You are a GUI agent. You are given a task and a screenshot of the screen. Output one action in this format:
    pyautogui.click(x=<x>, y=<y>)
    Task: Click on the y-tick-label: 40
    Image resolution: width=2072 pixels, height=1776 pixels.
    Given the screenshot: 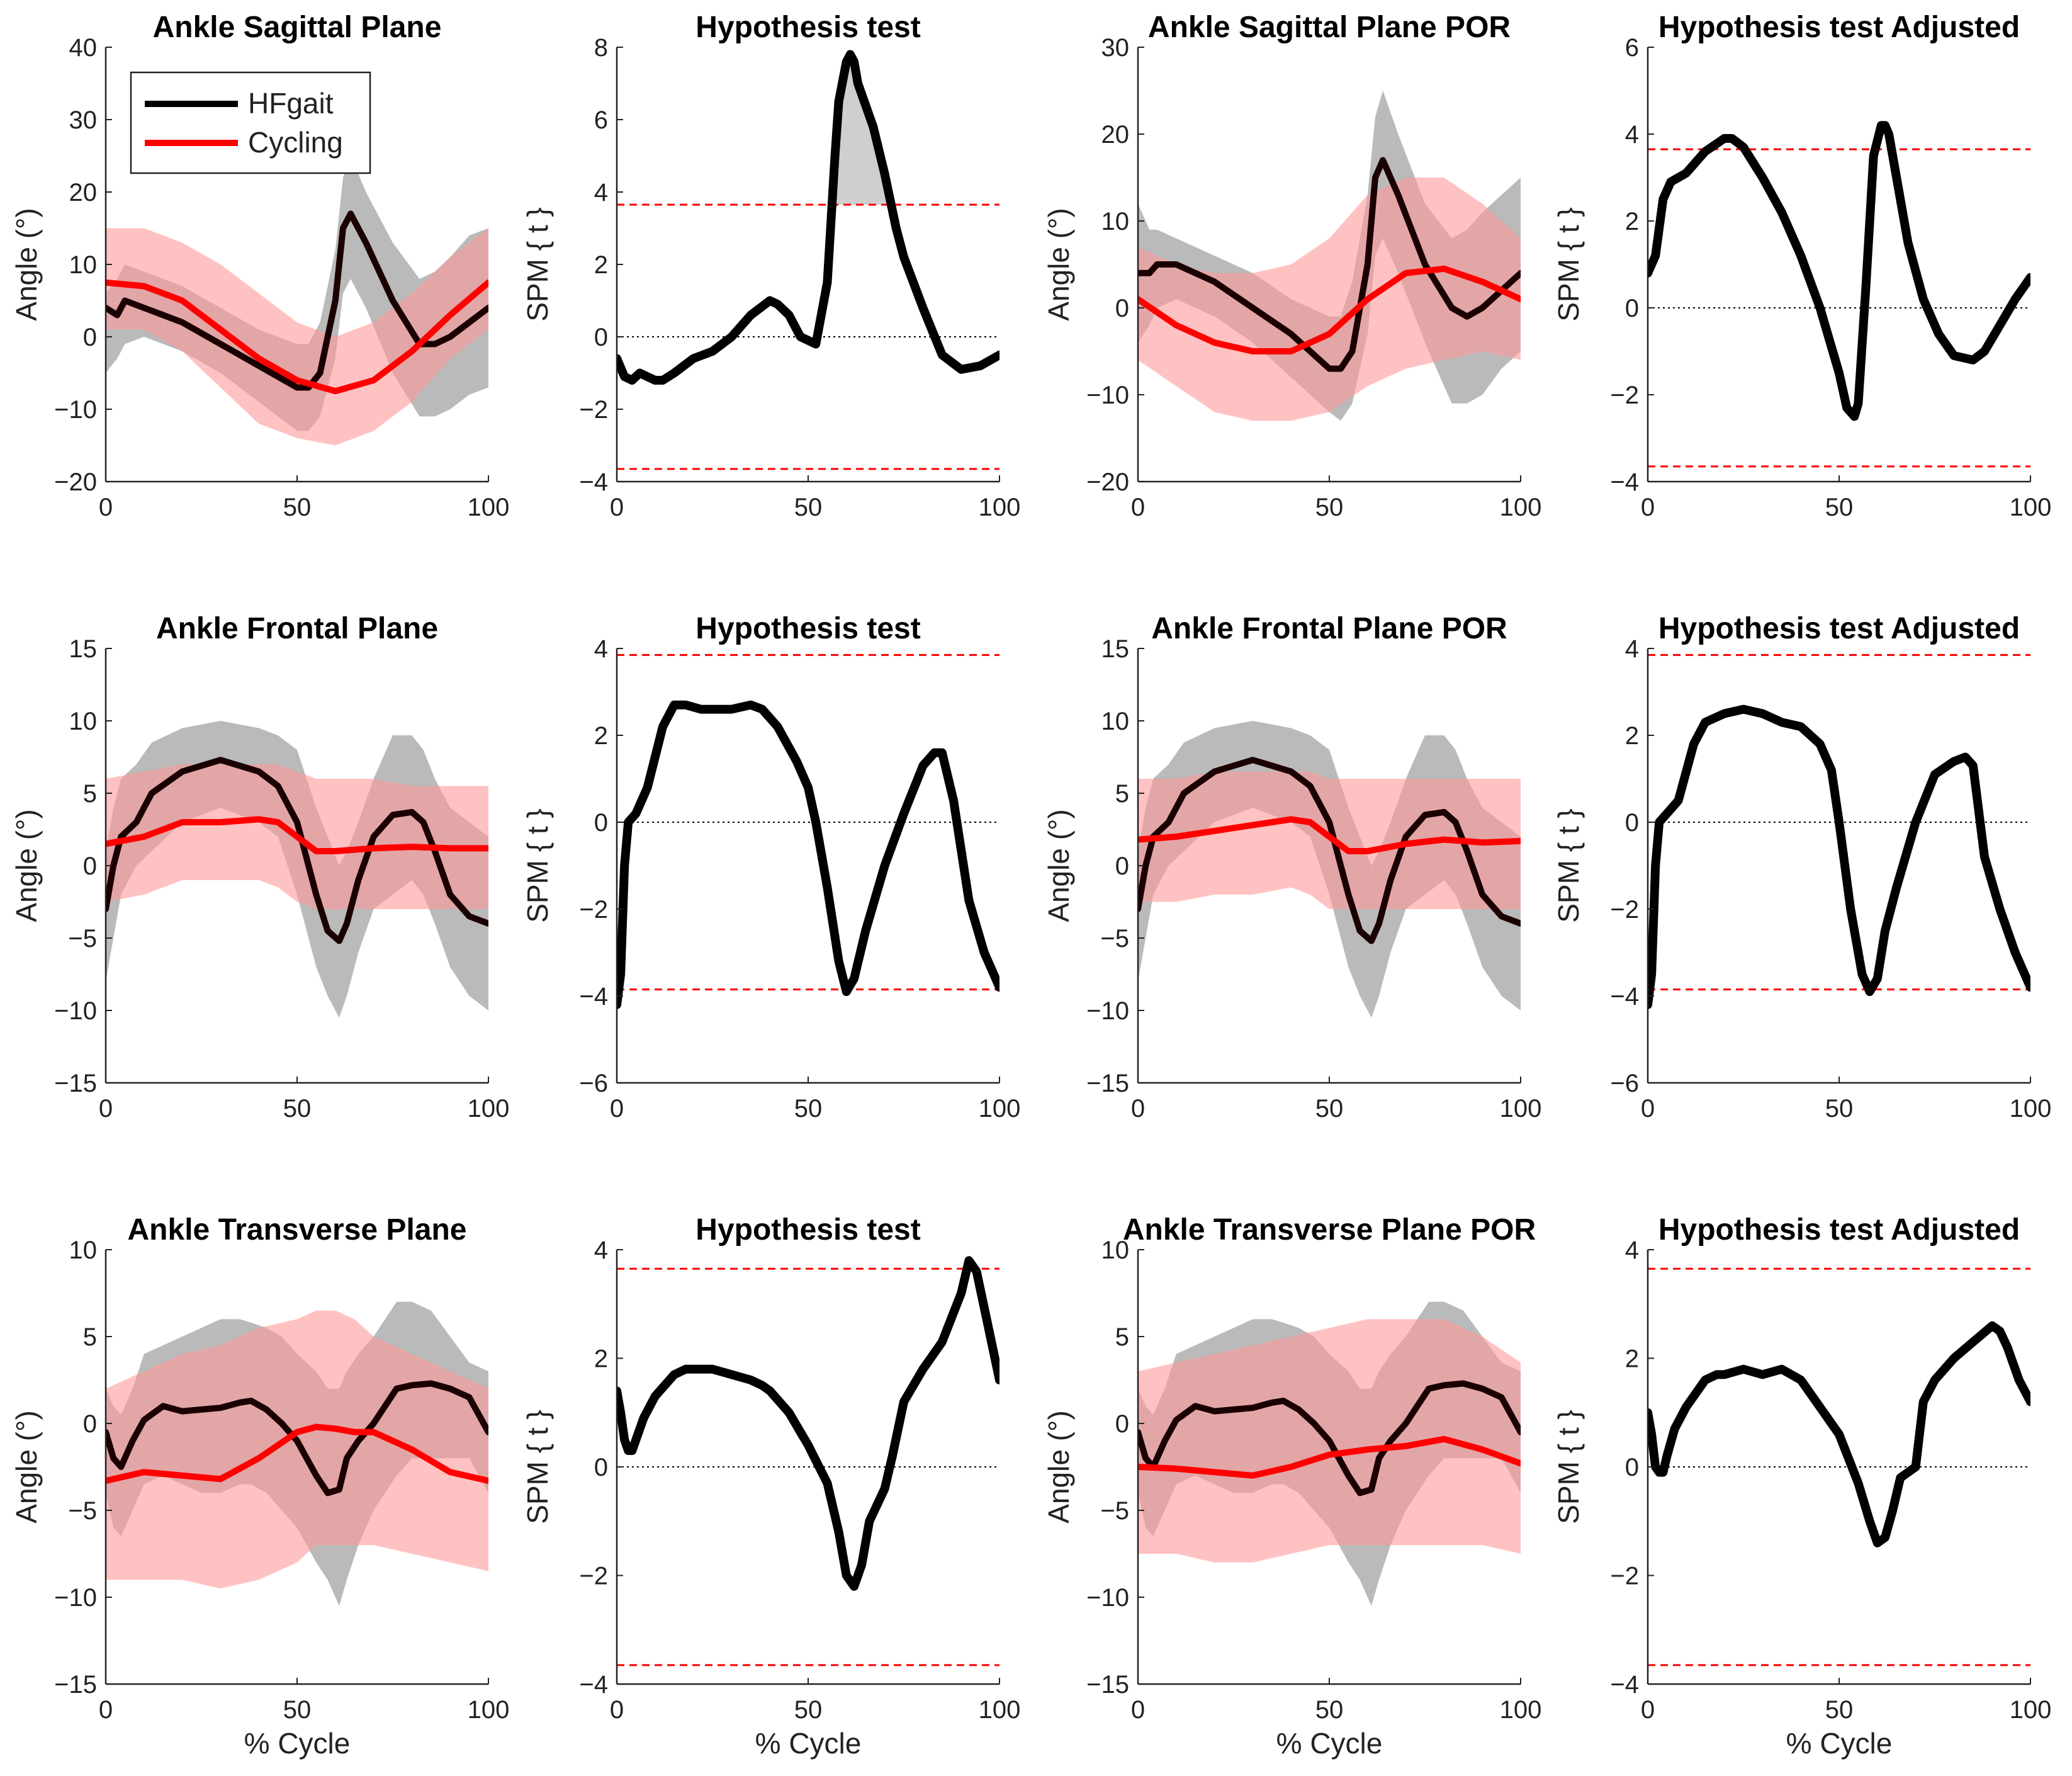 What is the action you would take?
    pyautogui.click(x=83, y=48)
    